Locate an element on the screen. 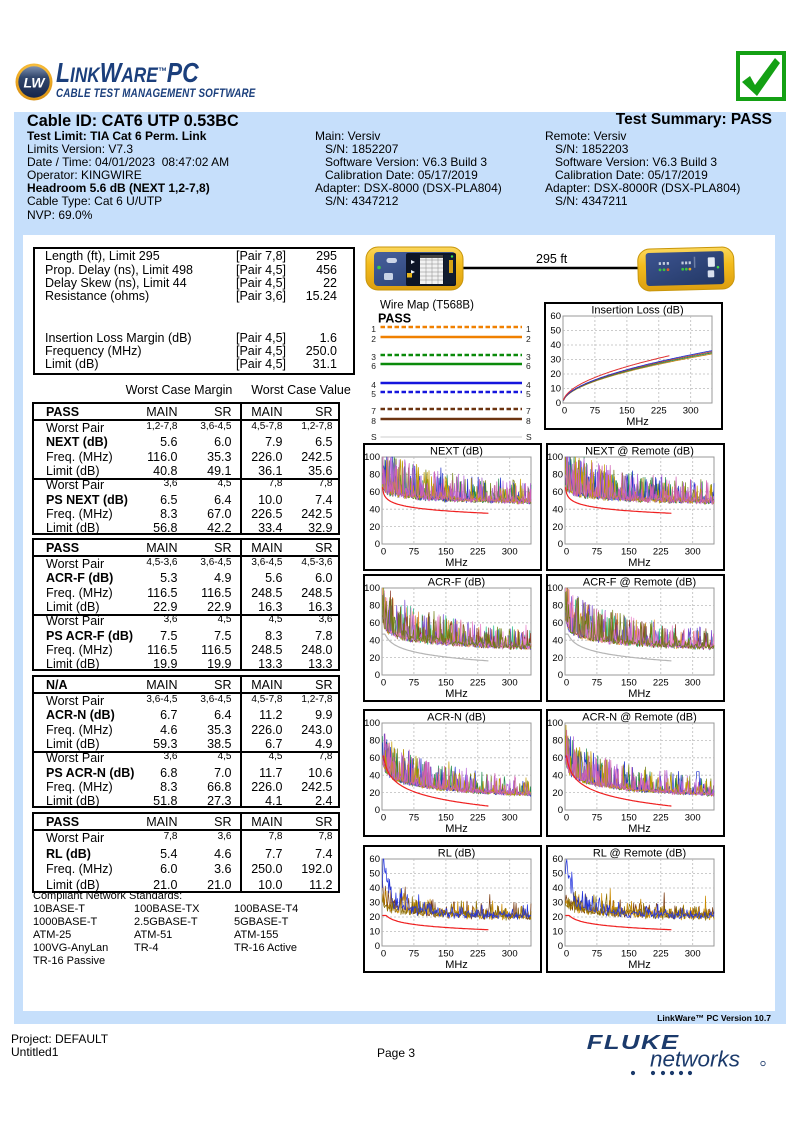  svg-text: NEXT (dB) is located at coordinates (456, 452).